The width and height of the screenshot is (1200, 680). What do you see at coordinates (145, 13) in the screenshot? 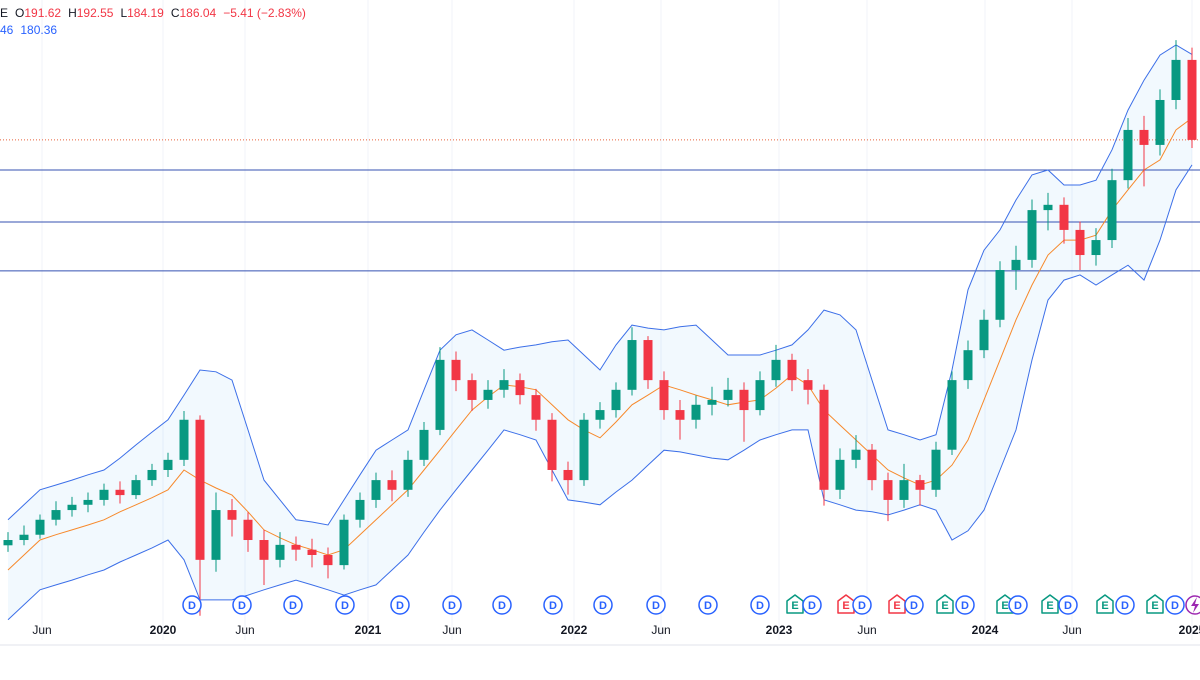
I see `low-value: 184.19` at bounding box center [145, 13].